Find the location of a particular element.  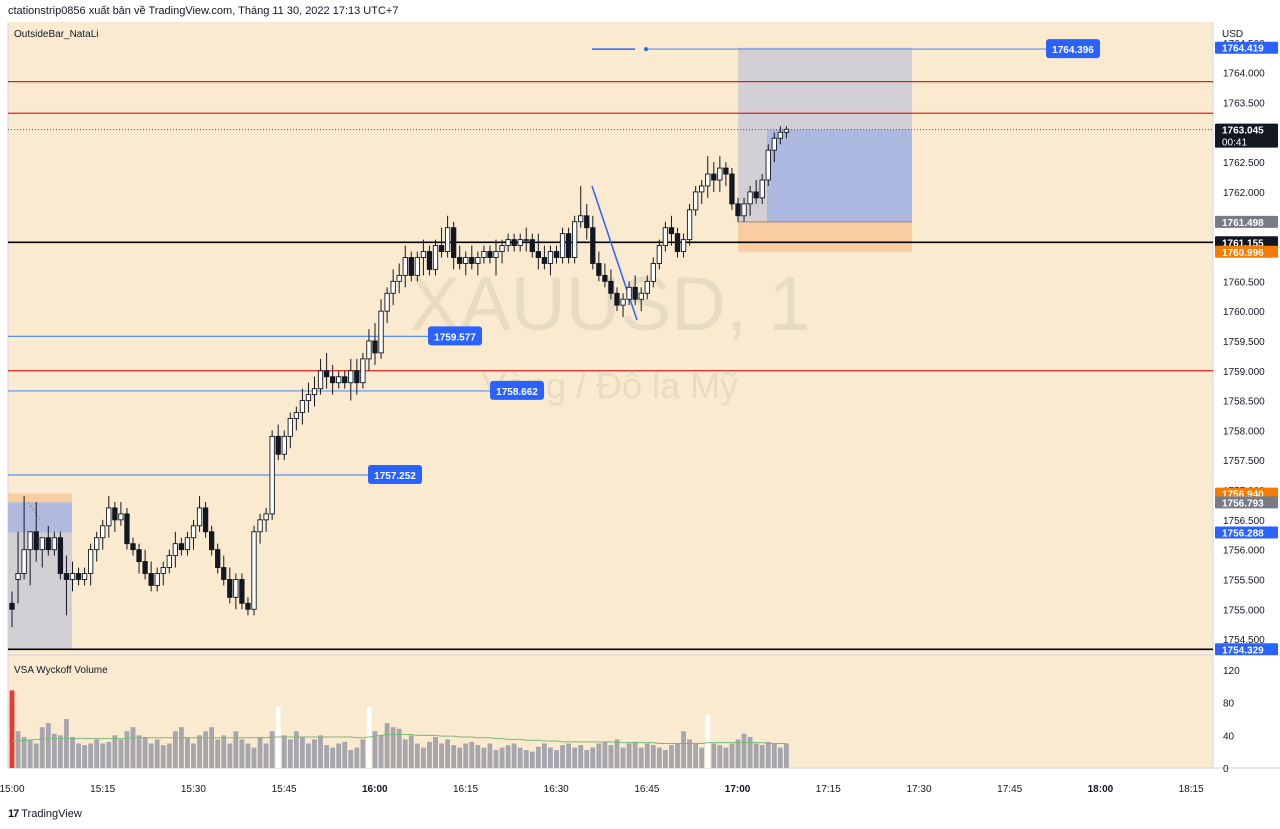

volume-tick-label: 40 is located at coordinates (1229, 736).